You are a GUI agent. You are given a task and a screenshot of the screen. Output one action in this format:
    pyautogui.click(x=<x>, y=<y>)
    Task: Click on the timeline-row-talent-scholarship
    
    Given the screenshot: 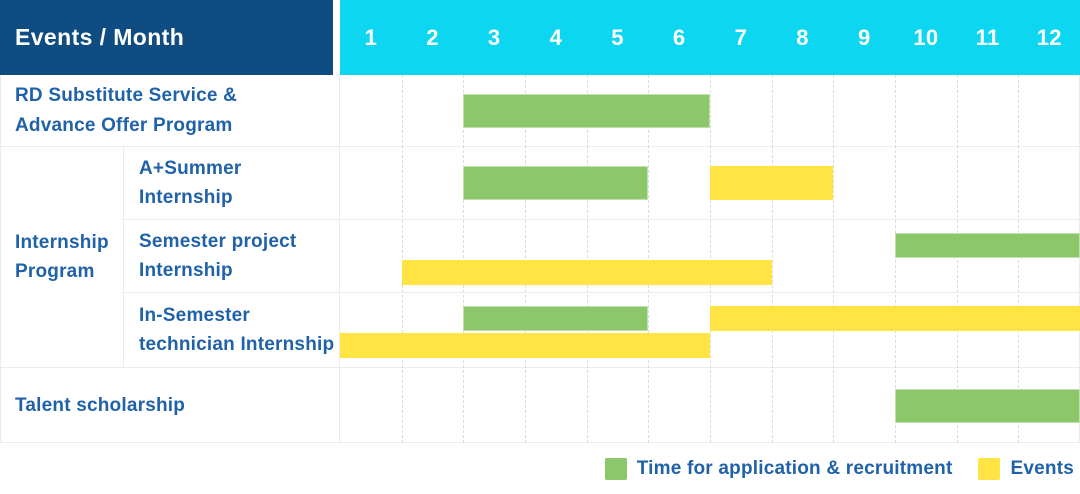 What is the action you would take?
    pyautogui.click(x=710, y=405)
    